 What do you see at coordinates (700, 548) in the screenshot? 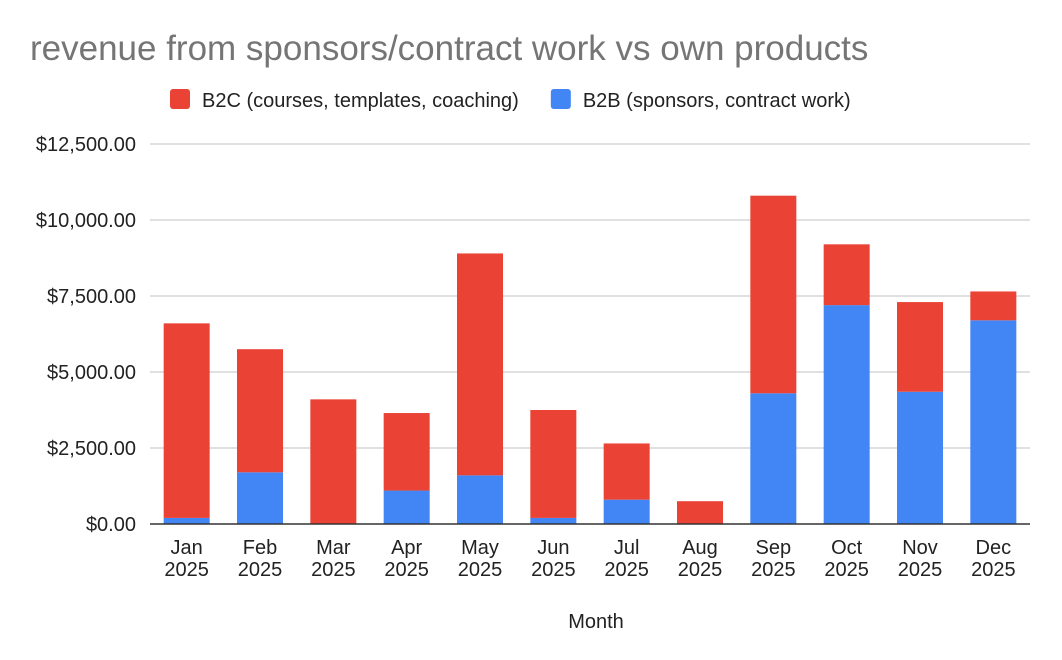
I see `x-tick-label-month: Aug` at bounding box center [700, 548].